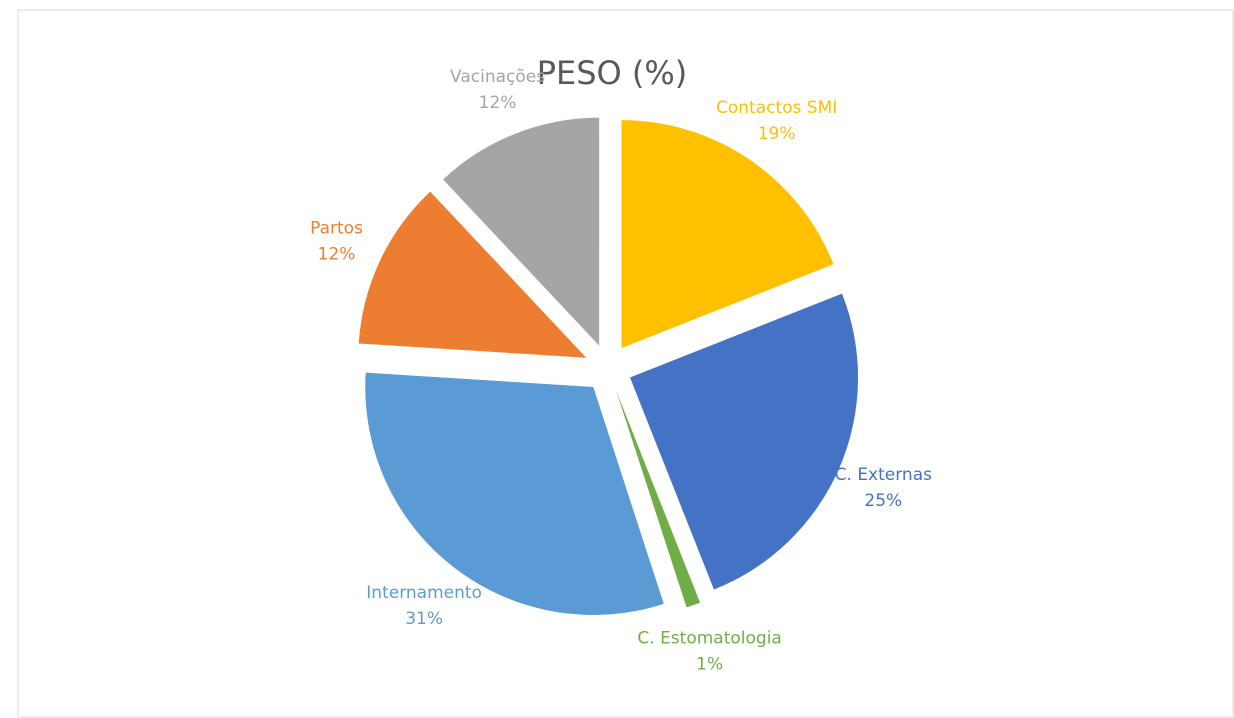  Describe the element at coordinates (709, 664) in the screenshot. I see `slice-value-label: 1%` at that location.